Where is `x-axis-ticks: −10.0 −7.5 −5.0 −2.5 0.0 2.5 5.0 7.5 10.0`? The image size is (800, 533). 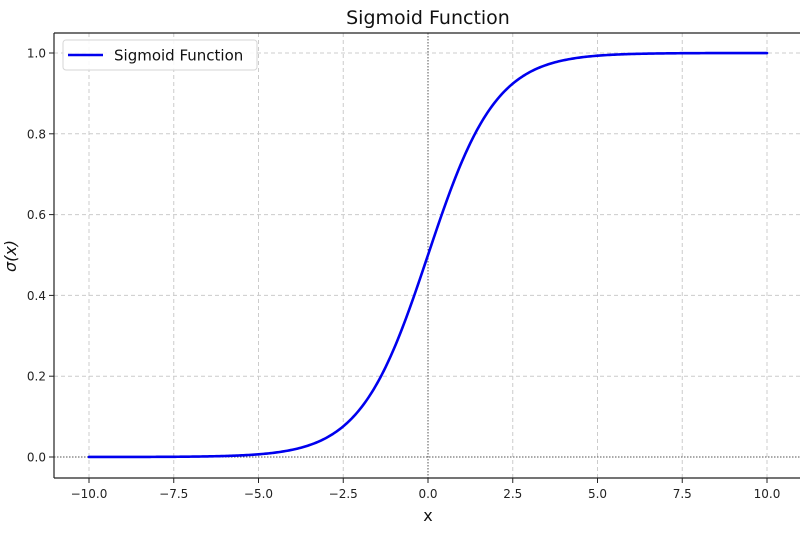 x-axis-ticks: −10.0 −7.5 −5.0 −2.5 0.0 2.5 5.0 7.5 10.0 is located at coordinates (426, 489).